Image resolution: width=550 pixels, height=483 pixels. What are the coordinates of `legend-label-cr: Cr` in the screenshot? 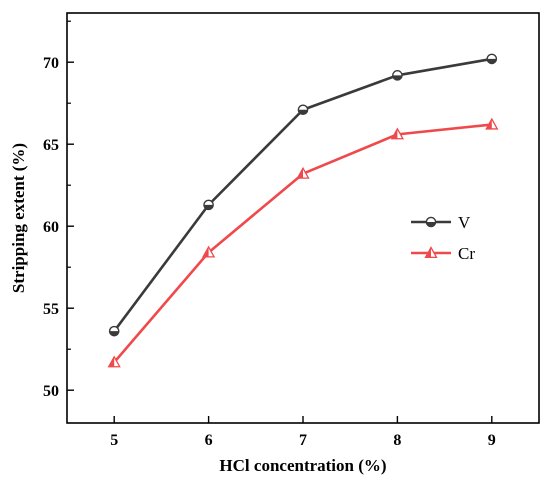 It's located at (466, 253).